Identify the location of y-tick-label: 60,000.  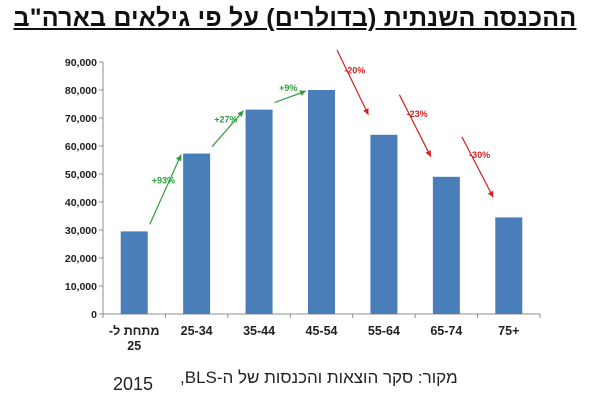
(81, 147).